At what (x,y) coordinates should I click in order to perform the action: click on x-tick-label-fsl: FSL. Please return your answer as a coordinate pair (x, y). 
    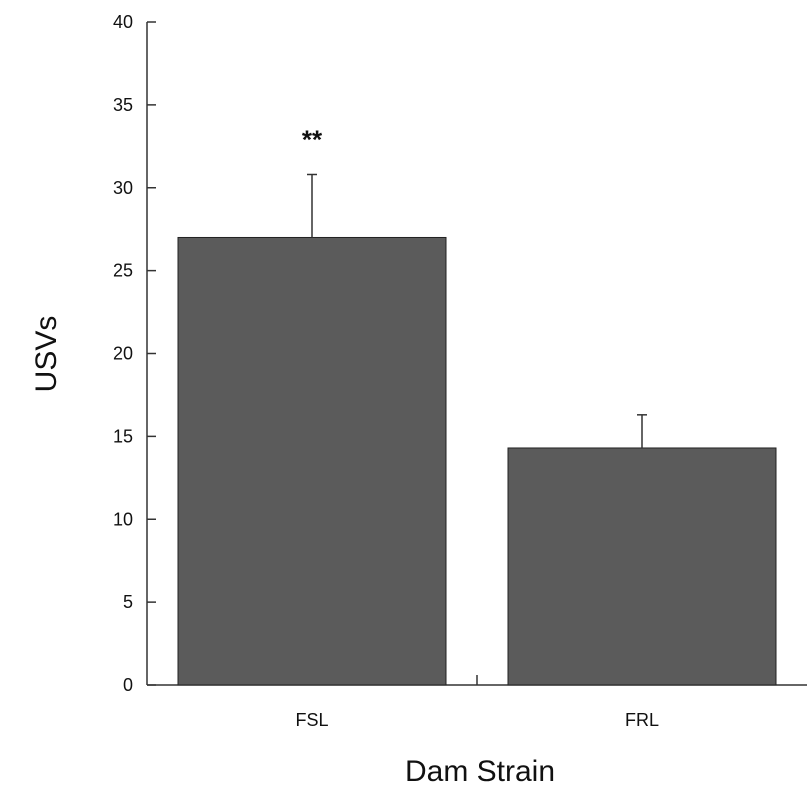
    Looking at the image, I should click on (311, 720).